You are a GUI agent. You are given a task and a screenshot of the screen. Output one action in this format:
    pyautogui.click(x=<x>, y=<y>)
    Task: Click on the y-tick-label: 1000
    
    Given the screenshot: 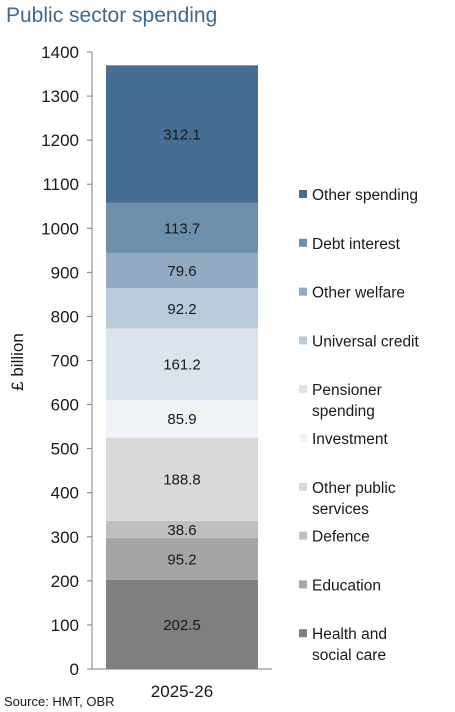 What is the action you would take?
    pyautogui.click(x=60, y=228)
    